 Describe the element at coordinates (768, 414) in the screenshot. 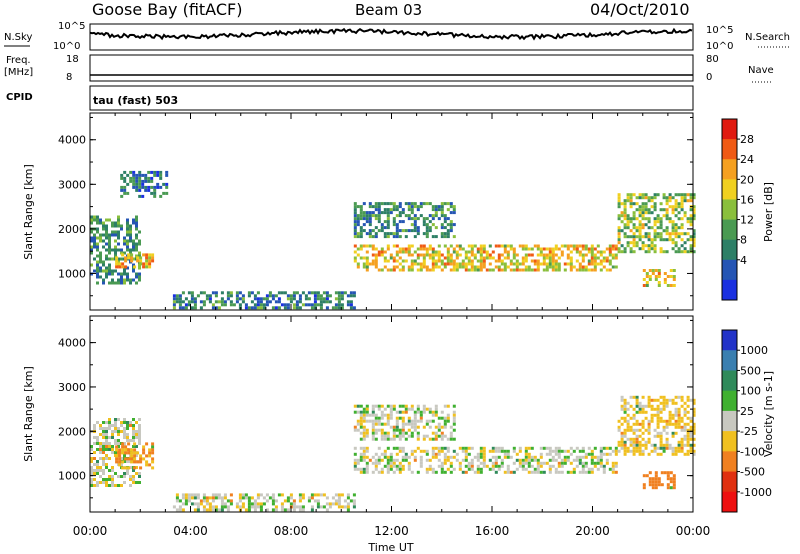

I see `velocity-colorbar-label: Velocity [m s-1]` at that location.